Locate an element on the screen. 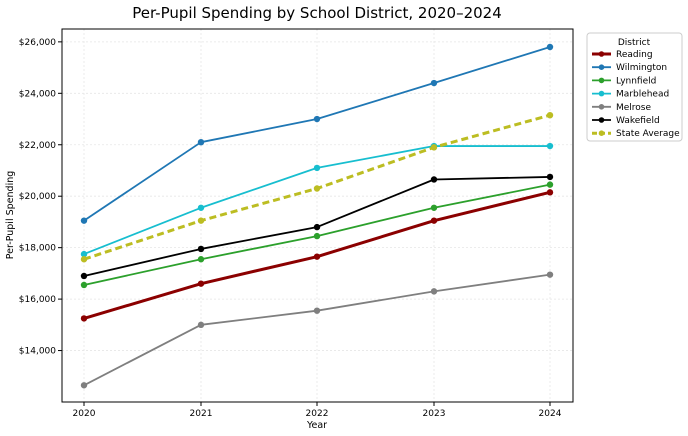 The height and width of the screenshot is (436, 688). y-tick-label: $22,000 is located at coordinates (37, 146).